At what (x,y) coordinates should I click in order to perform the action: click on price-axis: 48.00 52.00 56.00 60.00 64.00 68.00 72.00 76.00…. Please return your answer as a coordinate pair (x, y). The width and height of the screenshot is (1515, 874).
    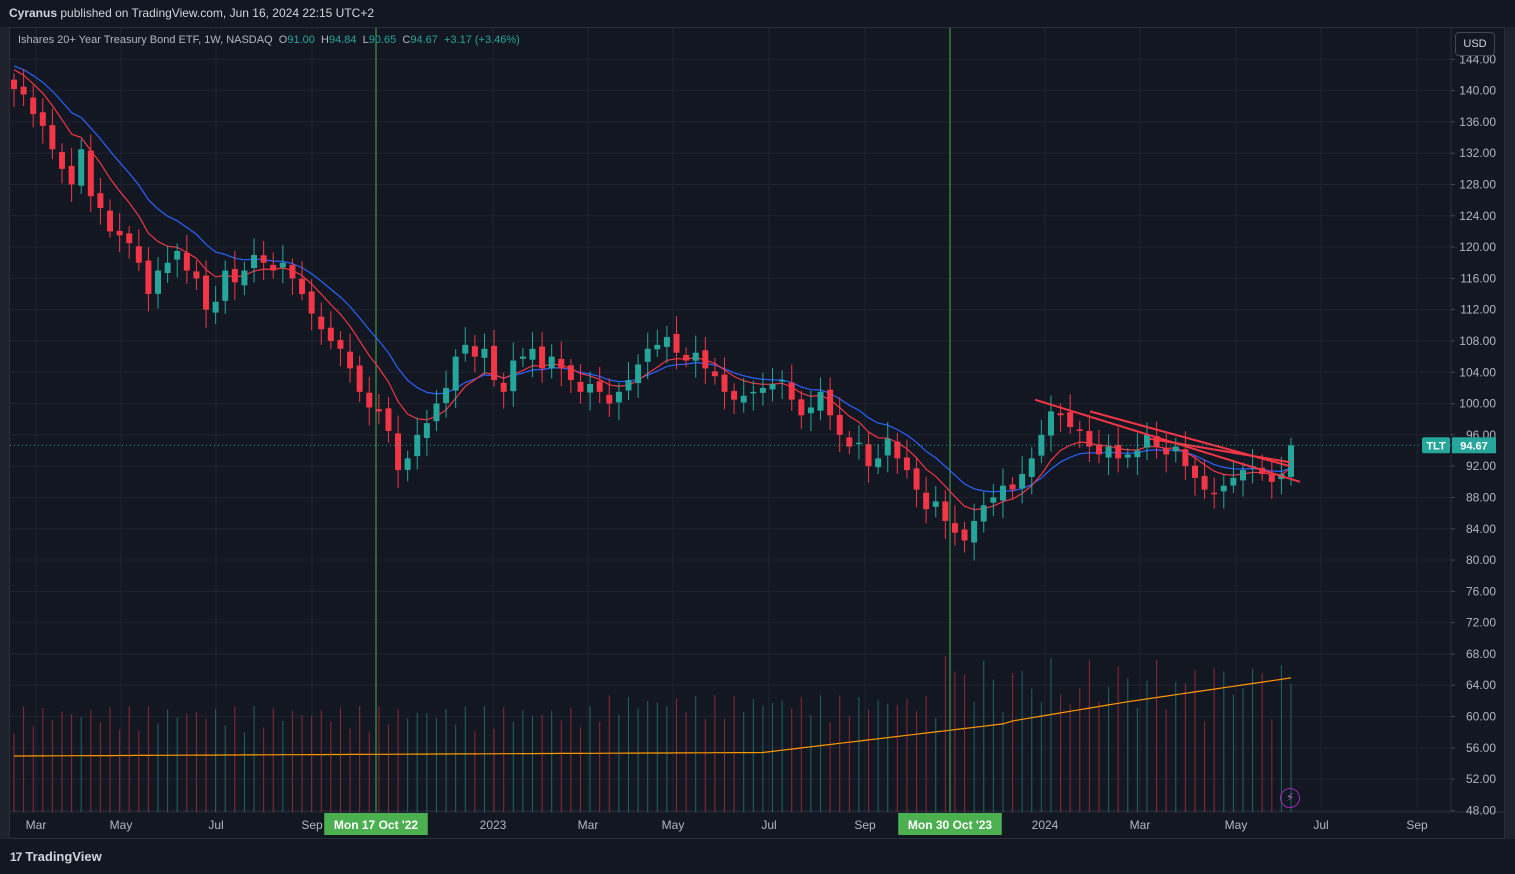
    Looking at the image, I should click on (1473, 434).